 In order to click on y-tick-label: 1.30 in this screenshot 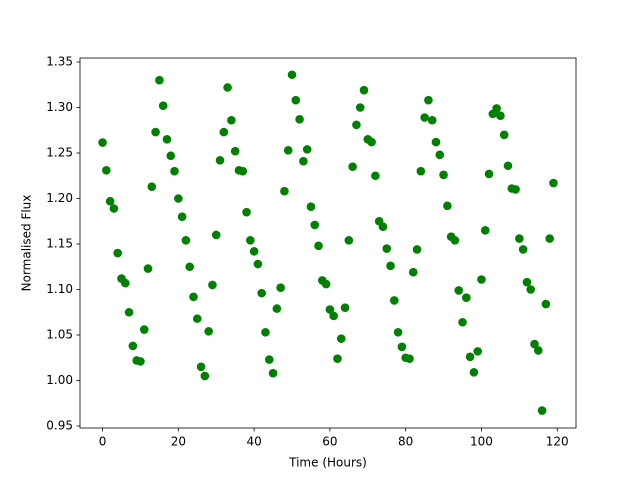, I will do `click(59, 107)`.